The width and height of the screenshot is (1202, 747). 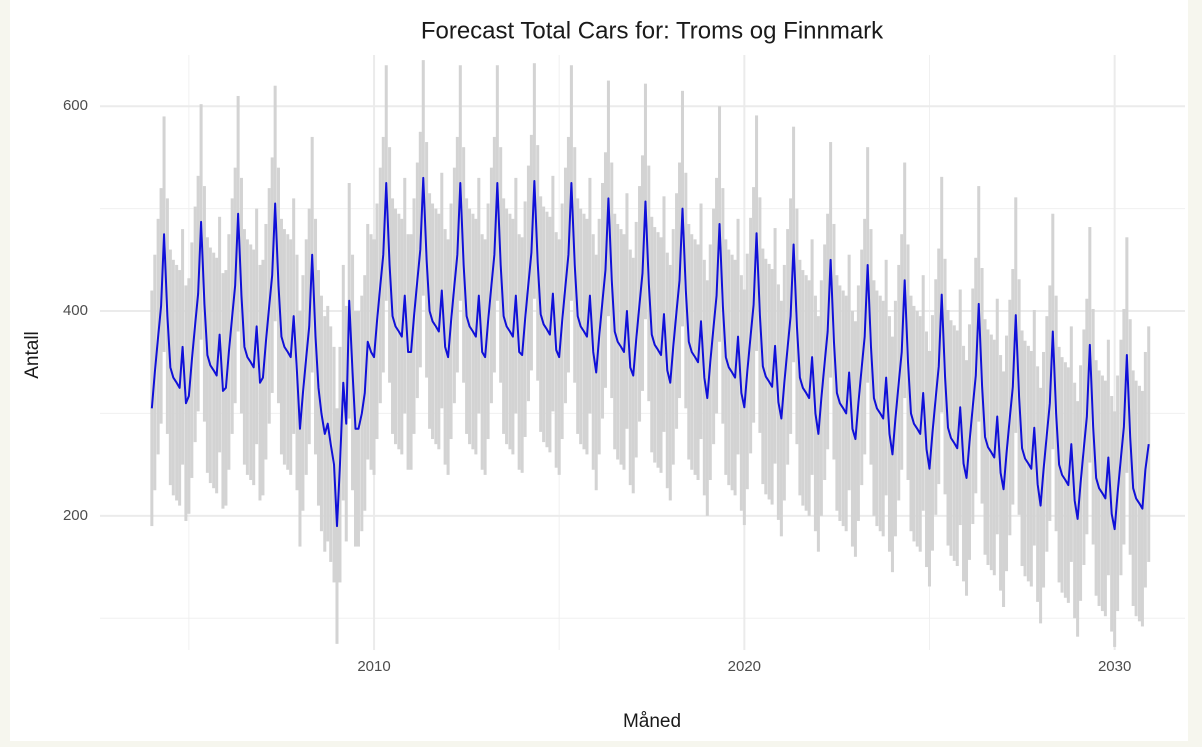 I want to click on x-tick-label: 2020, so click(x=744, y=666).